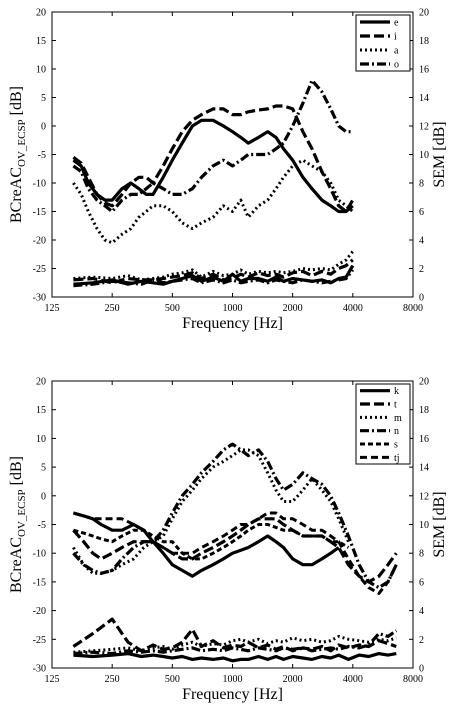 The width and height of the screenshot is (456, 707). What do you see at coordinates (396, 23) in the screenshot?
I see `legend-label: e` at bounding box center [396, 23].